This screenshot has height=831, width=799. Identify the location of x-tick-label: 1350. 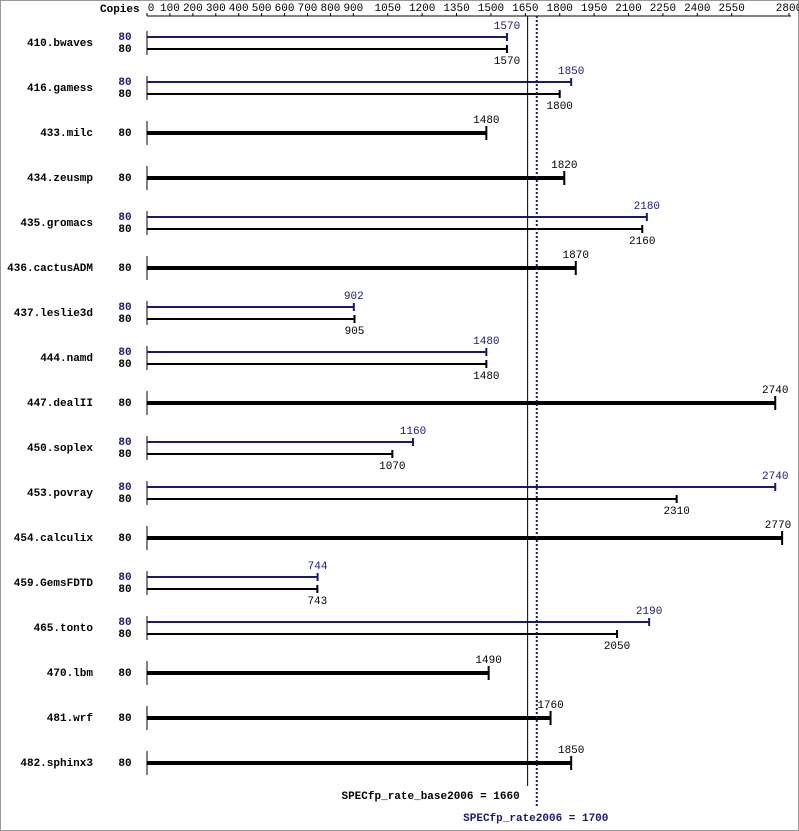
(456, 9).